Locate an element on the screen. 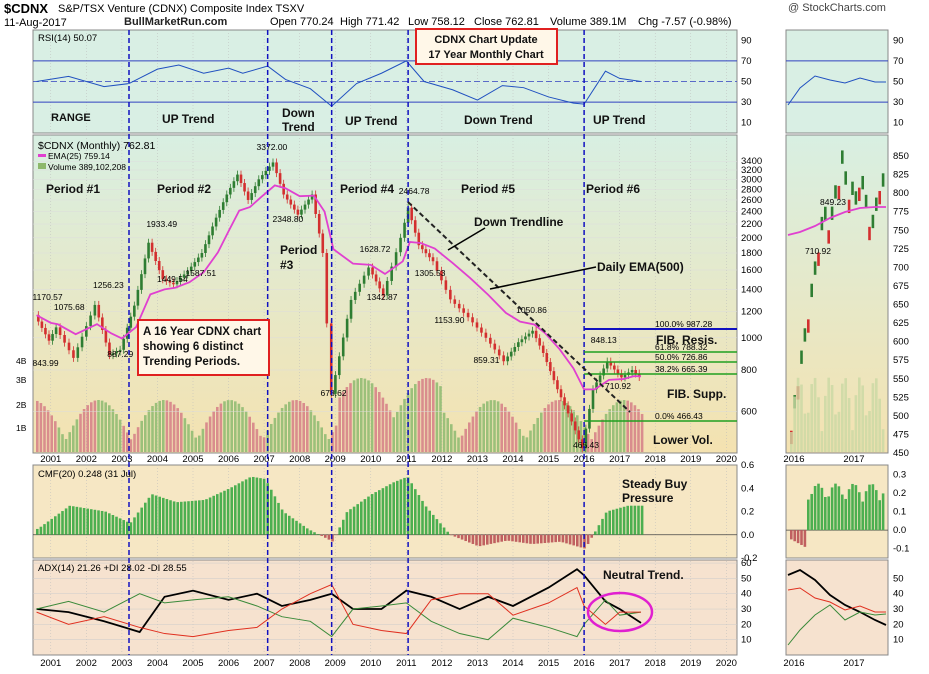 This screenshot has width=929, height=674. x-tick-label: 2011 is located at coordinates (406, 459).